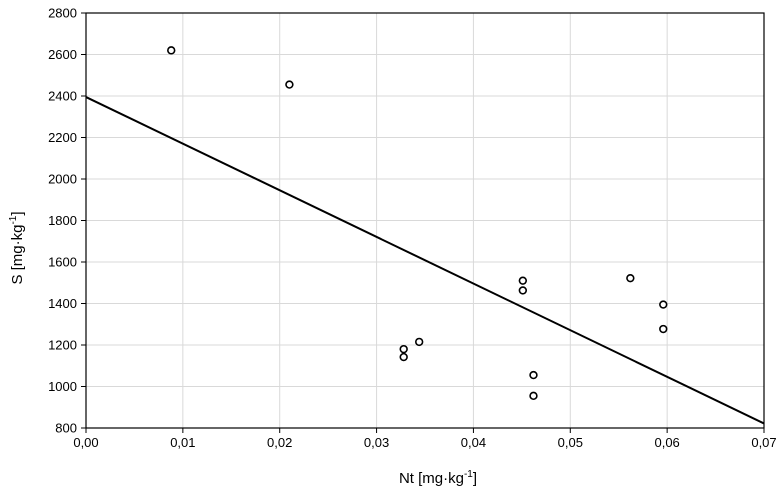 The image size is (780, 490). What do you see at coordinates (62, 96) in the screenshot?
I see `y-tick-label: 2400` at bounding box center [62, 96].